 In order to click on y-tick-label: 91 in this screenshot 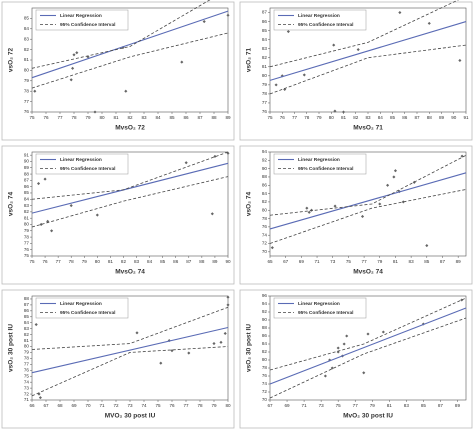, I will do `click(27, 154)`.